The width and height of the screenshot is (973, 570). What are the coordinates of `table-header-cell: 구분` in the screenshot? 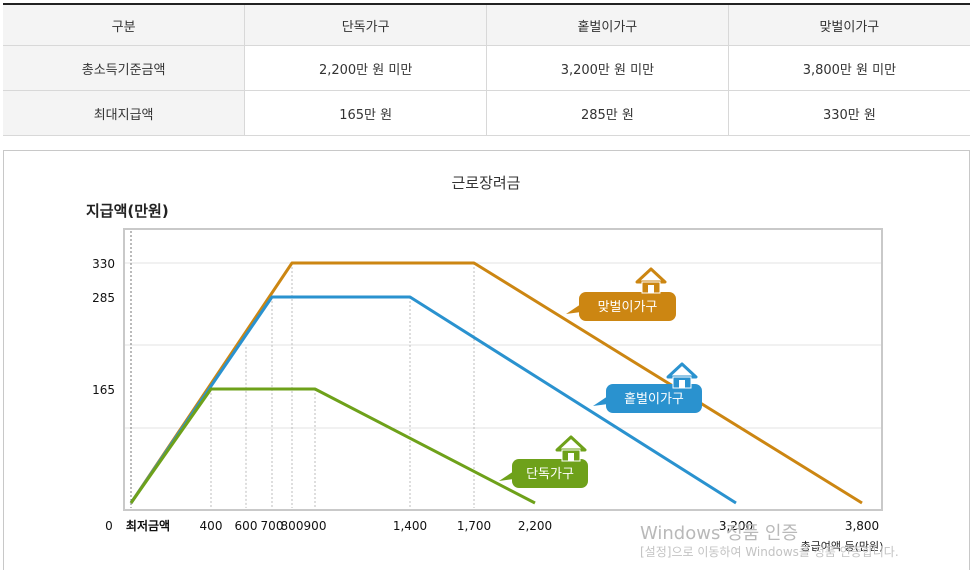 It's located at (124, 25).